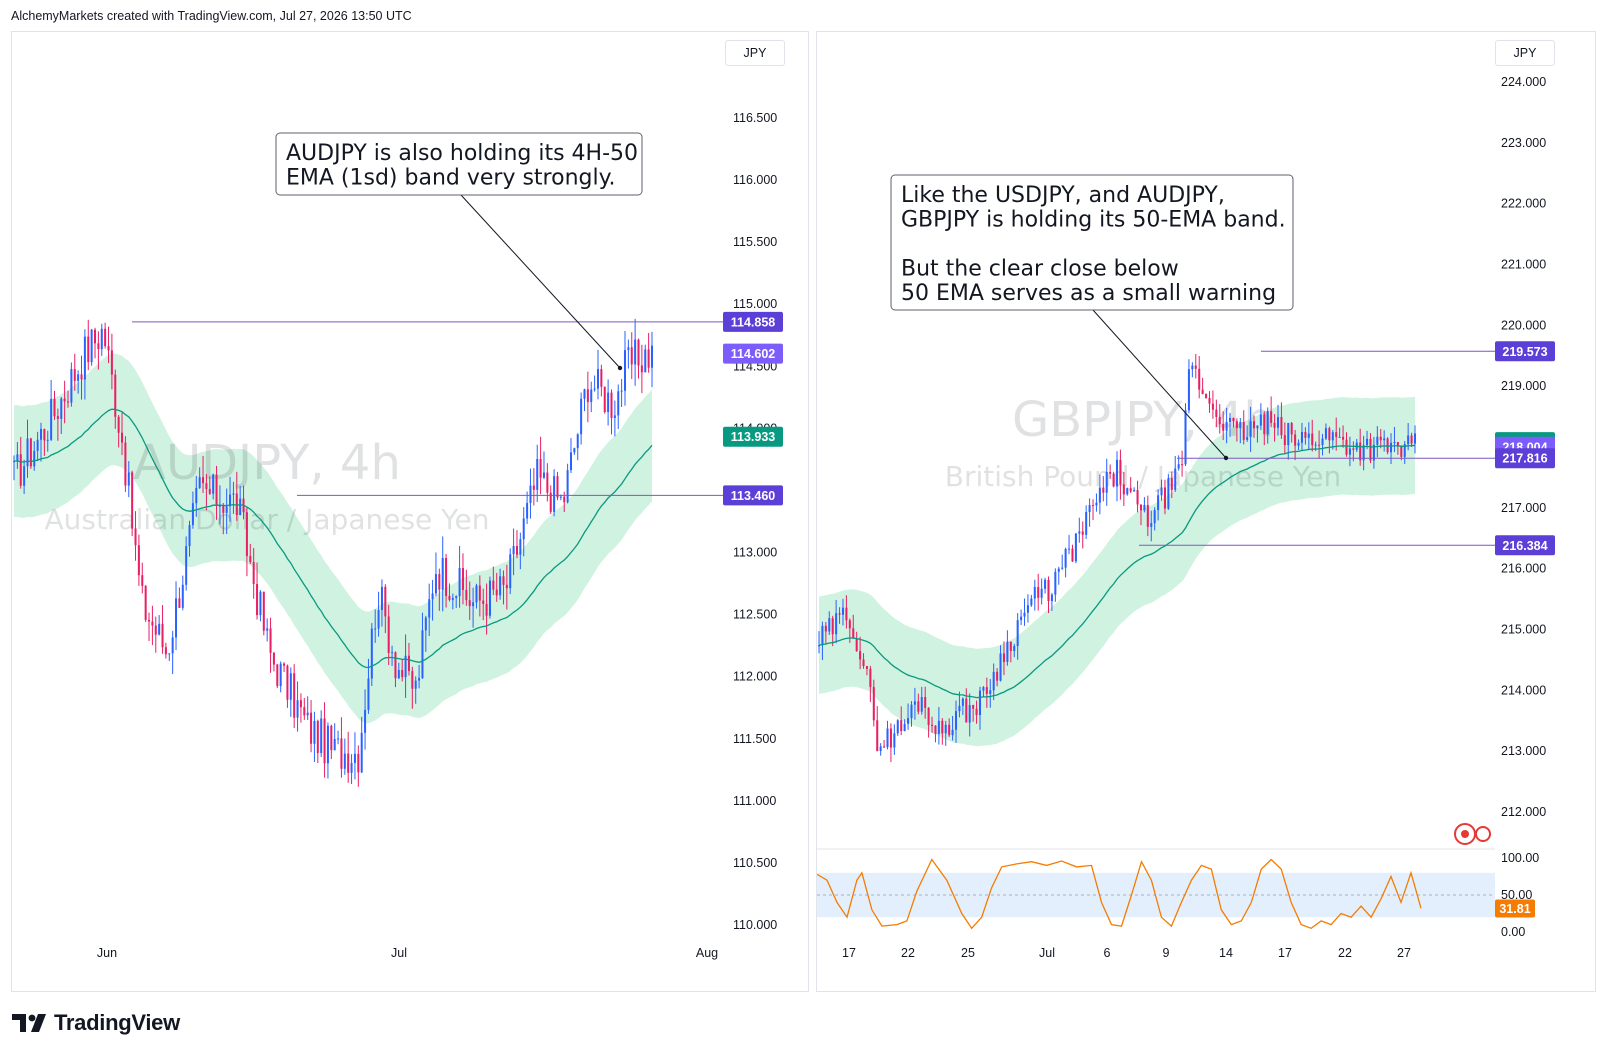 The image size is (1600, 1054). I want to click on gbpjpy-x-tick: 17, so click(1285, 953).